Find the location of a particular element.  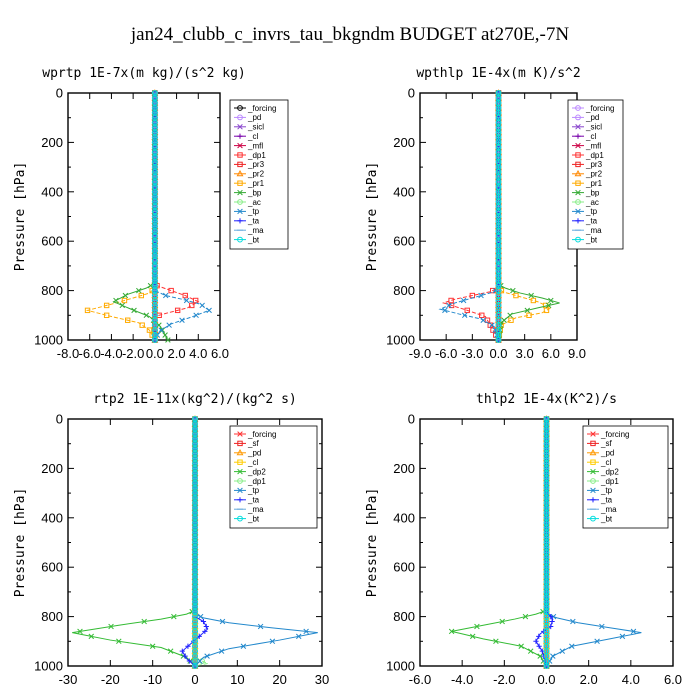

x-tick-label: 20 is located at coordinates (279, 679).